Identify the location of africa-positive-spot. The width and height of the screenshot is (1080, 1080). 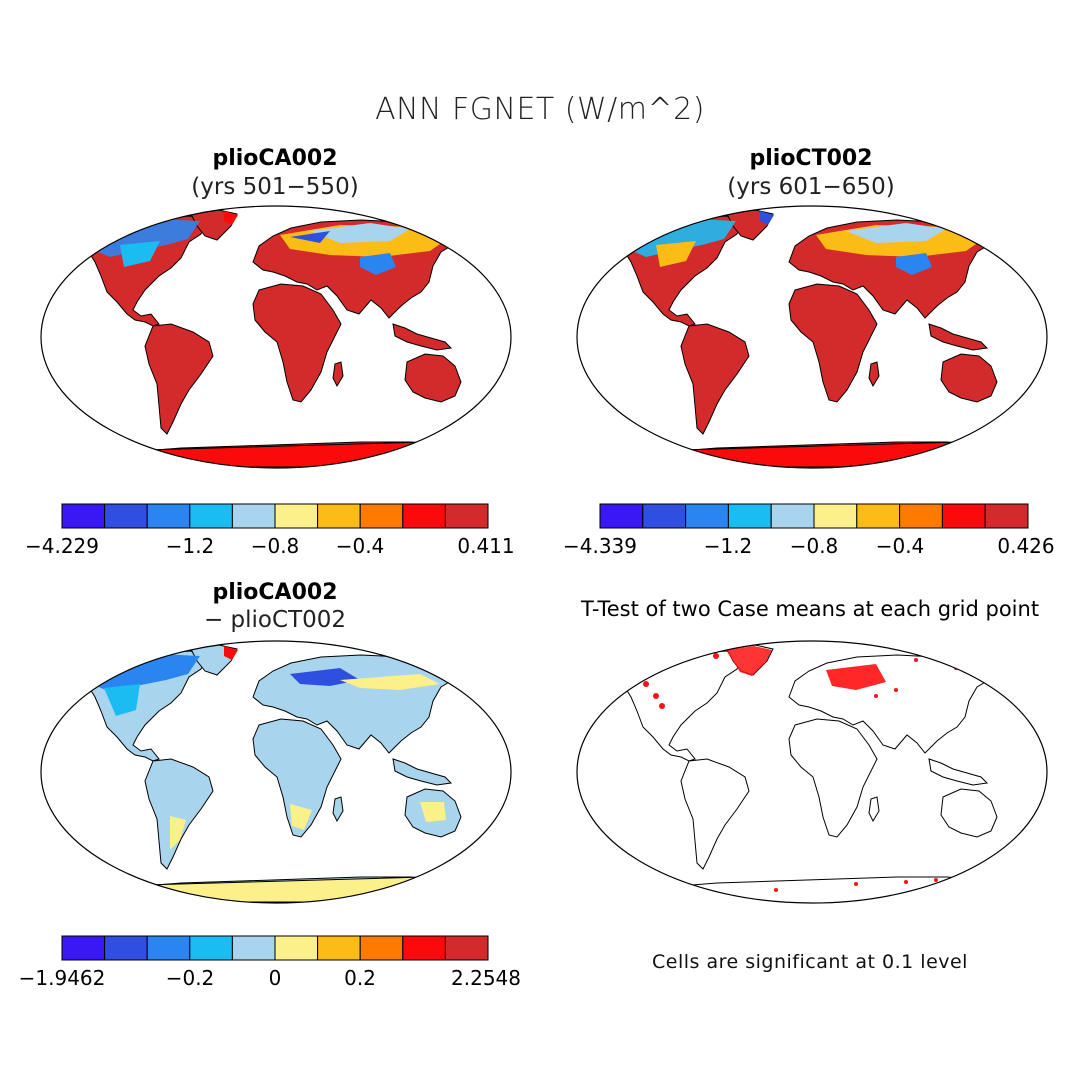
(301, 817).